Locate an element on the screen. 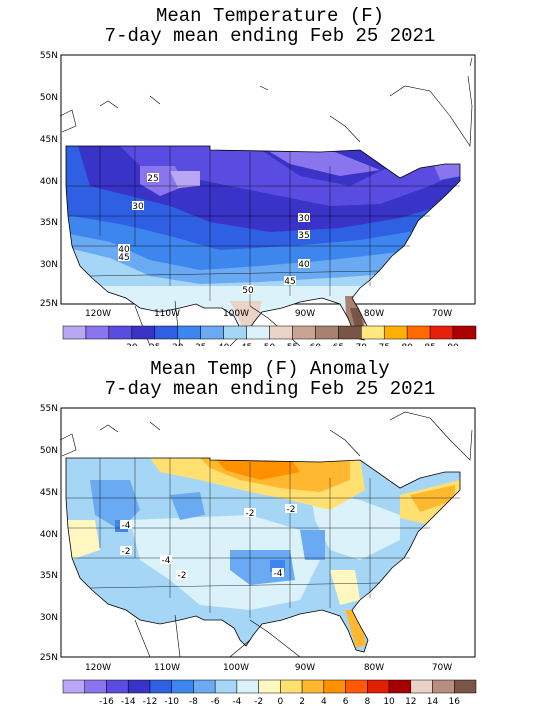 This screenshot has width=540, height=709. colorbar-label: 4 is located at coordinates (324, 701).